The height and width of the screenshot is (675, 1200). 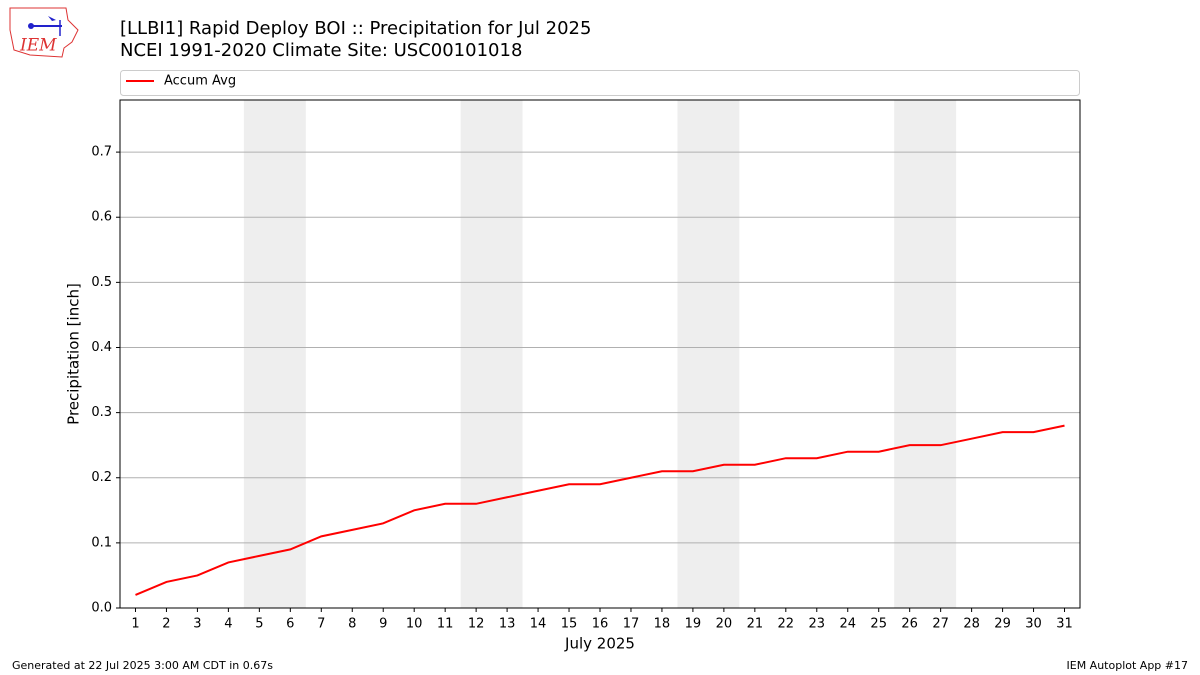 What do you see at coordinates (755, 624) in the screenshot?
I see `x-tick-label: 21` at bounding box center [755, 624].